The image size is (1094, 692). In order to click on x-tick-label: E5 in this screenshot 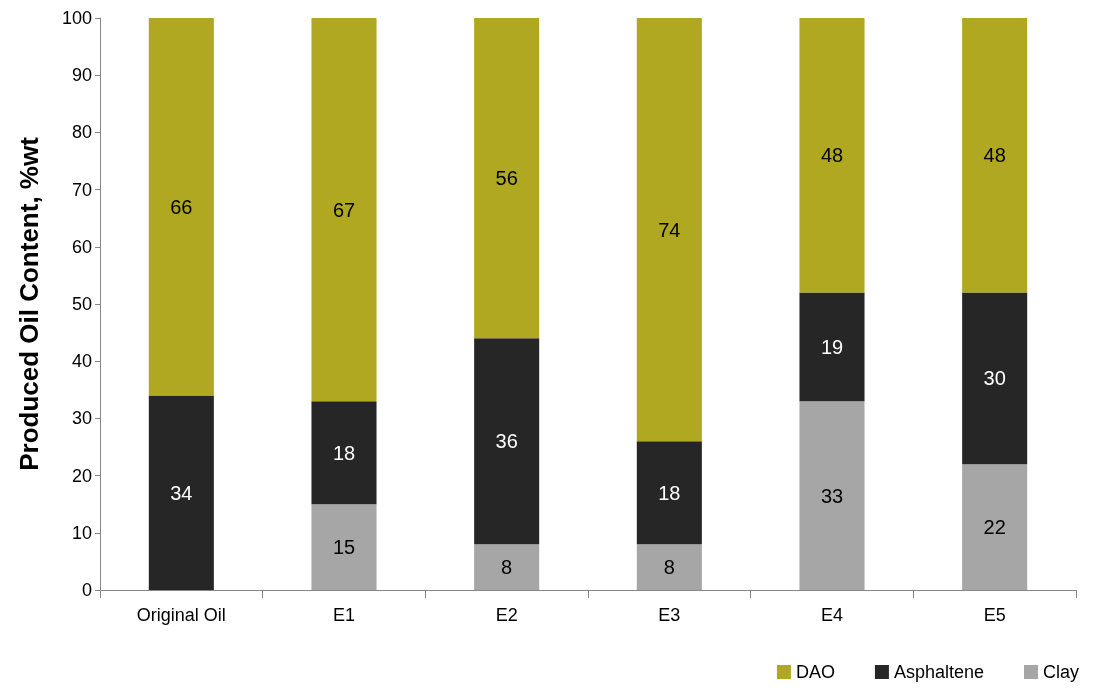, I will do `click(994, 615)`.